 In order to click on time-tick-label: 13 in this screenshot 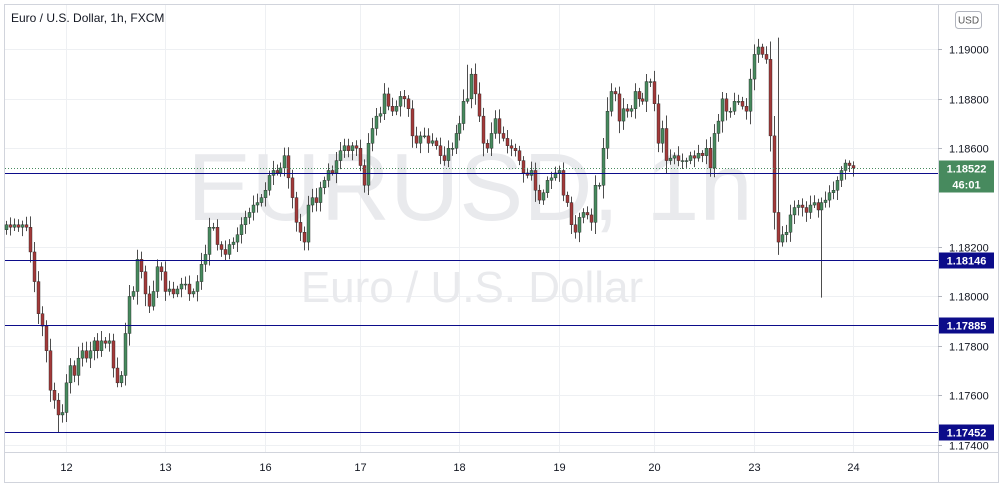, I will do `click(165, 468)`.